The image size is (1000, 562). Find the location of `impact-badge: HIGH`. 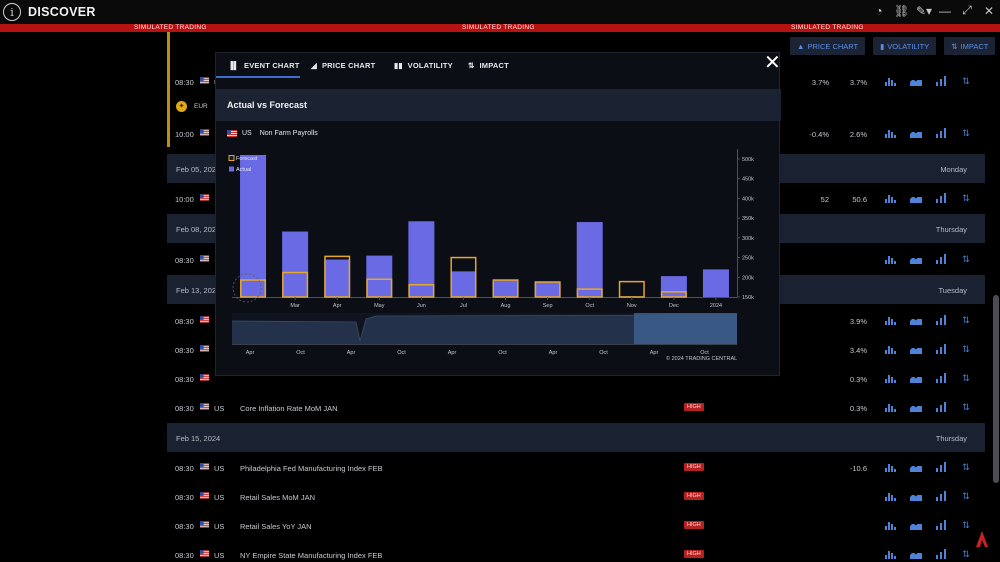

impact-badge: HIGH is located at coordinates (694, 525).